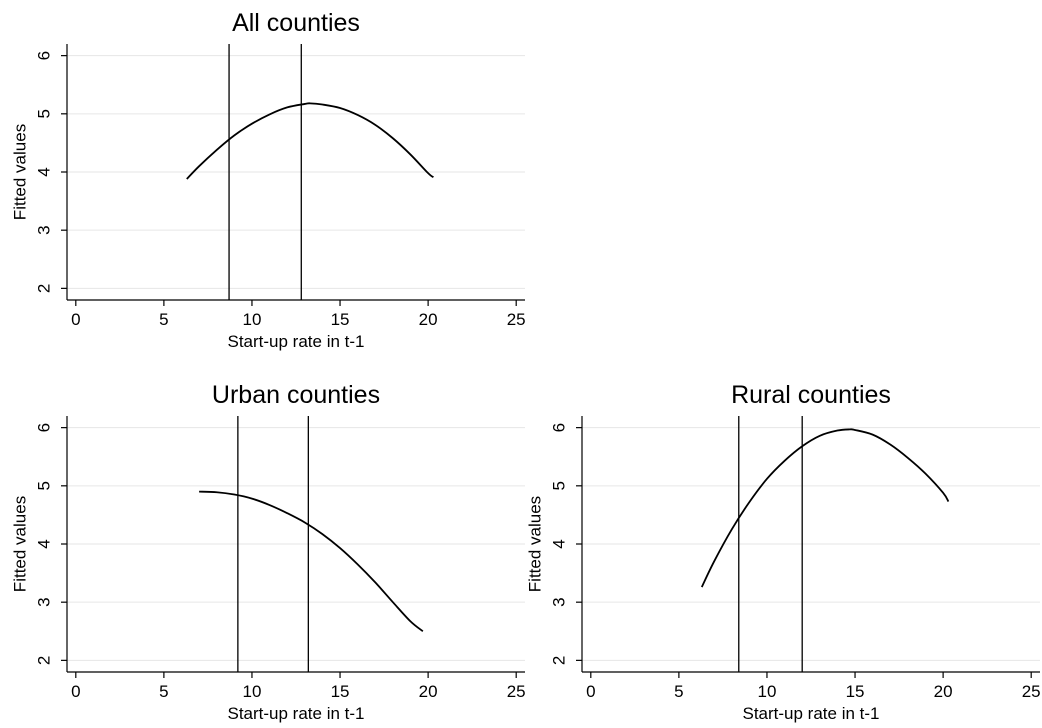 This screenshot has width=1042, height=728. I want to click on chart-title: Rural counties, so click(811, 395).